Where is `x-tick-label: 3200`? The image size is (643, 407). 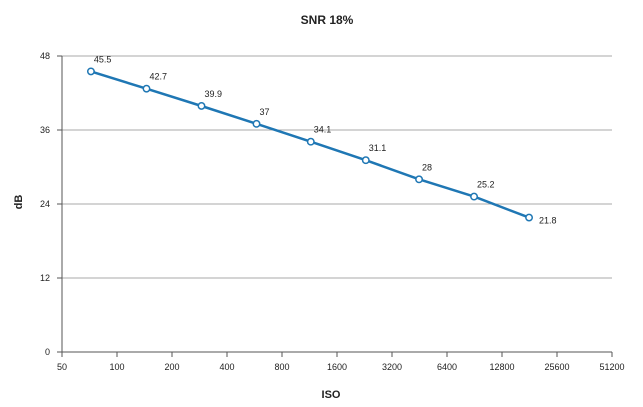 x-tick-label: 3200 is located at coordinates (392, 367).